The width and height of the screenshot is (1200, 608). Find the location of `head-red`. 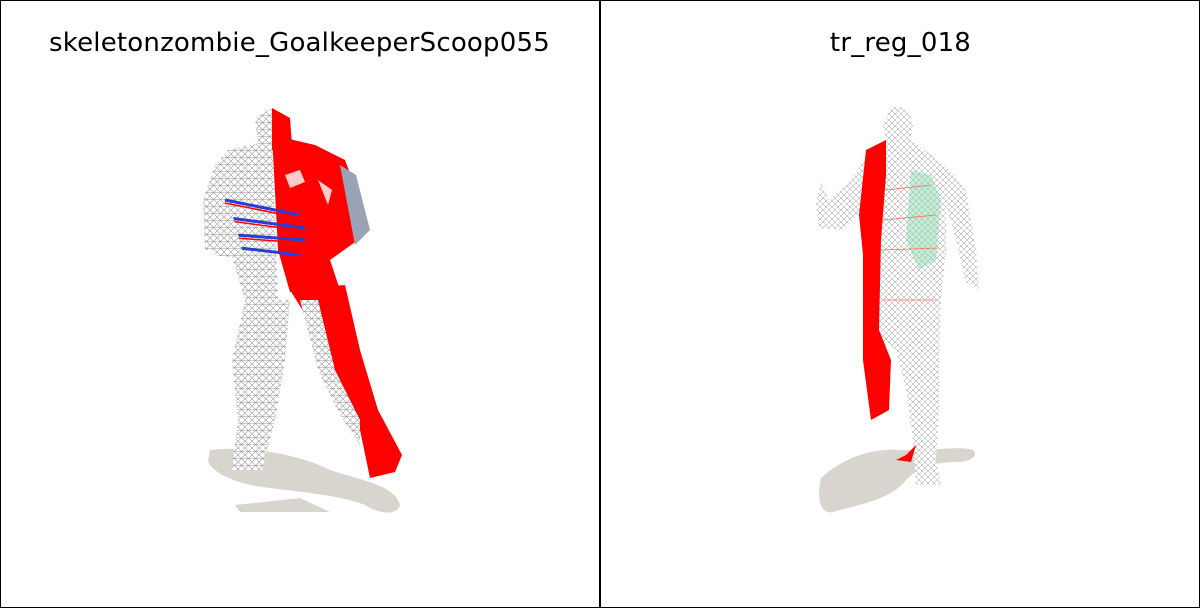

head-red is located at coordinates (282, 129).